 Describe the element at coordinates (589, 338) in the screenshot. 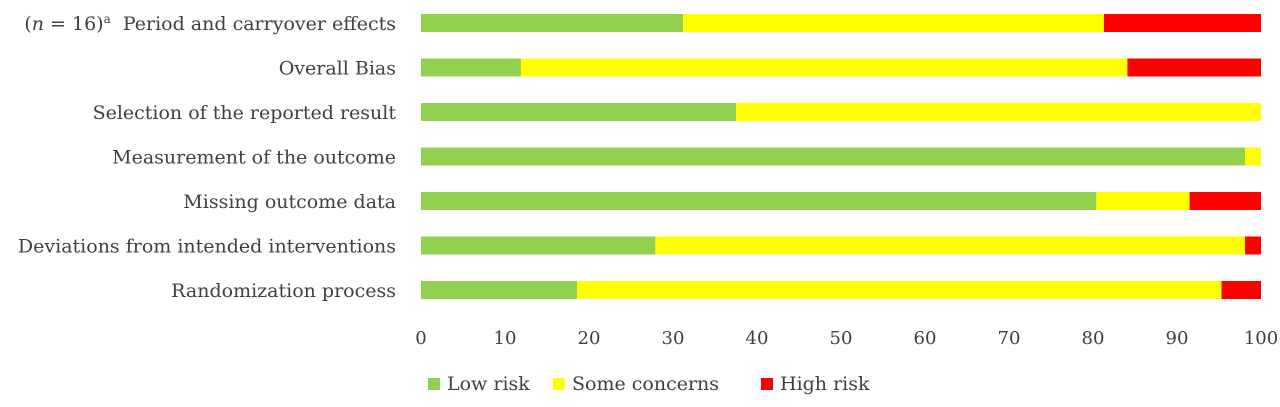

I see `x-tick-label-20: 20` at that location.